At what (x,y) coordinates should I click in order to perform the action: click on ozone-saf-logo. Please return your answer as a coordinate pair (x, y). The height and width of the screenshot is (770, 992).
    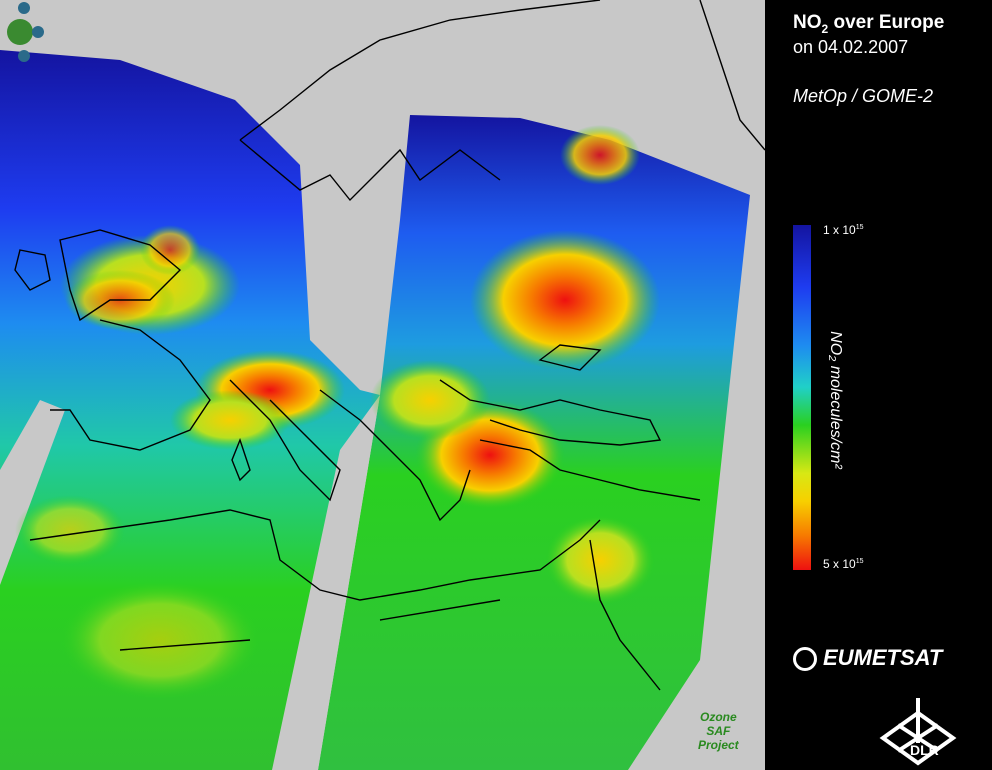
    Looking at the image, I should click on (25, 32).